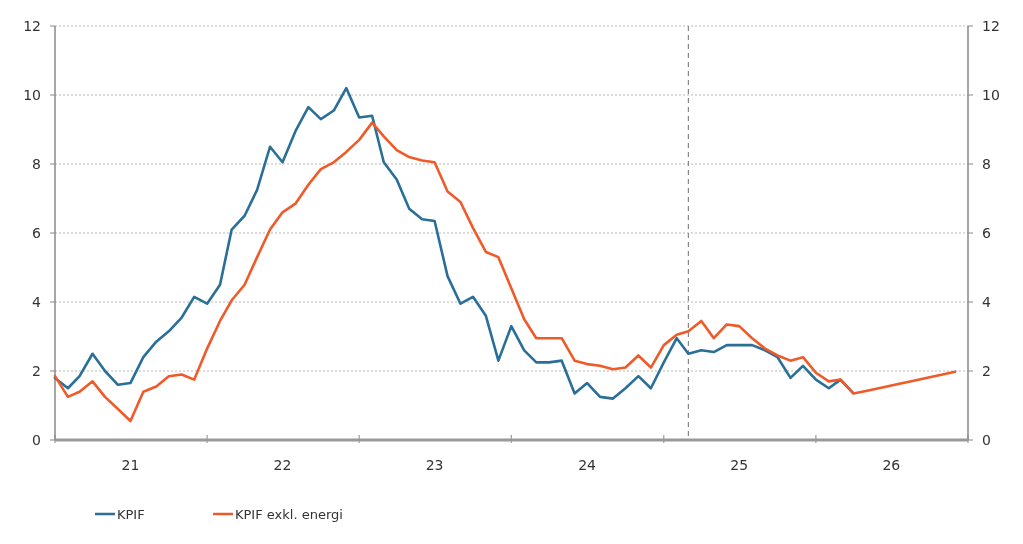 Image resolution: width=1023 pixels, height=544 pixels. I want to click on y-tick-label: 10, so click(32, 94).